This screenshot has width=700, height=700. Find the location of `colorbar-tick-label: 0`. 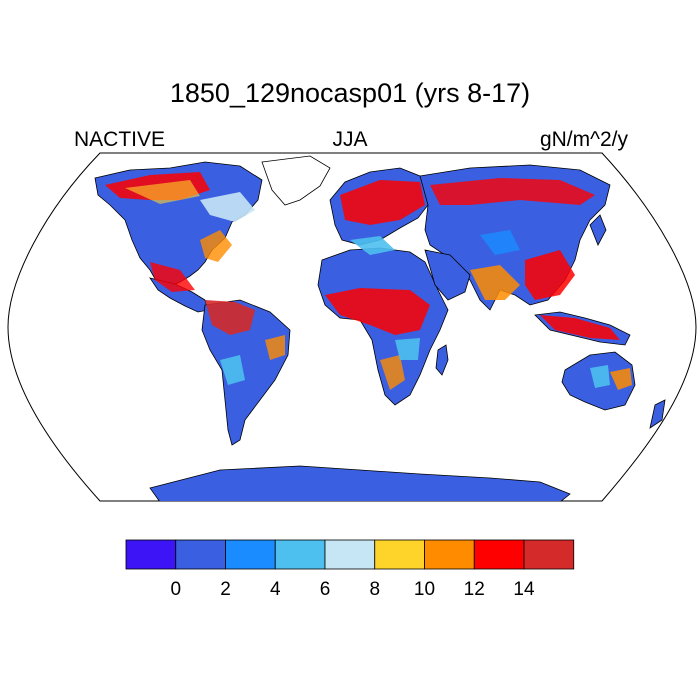

colorbar-tick-label: 0 is located at coordinates (175, 589).